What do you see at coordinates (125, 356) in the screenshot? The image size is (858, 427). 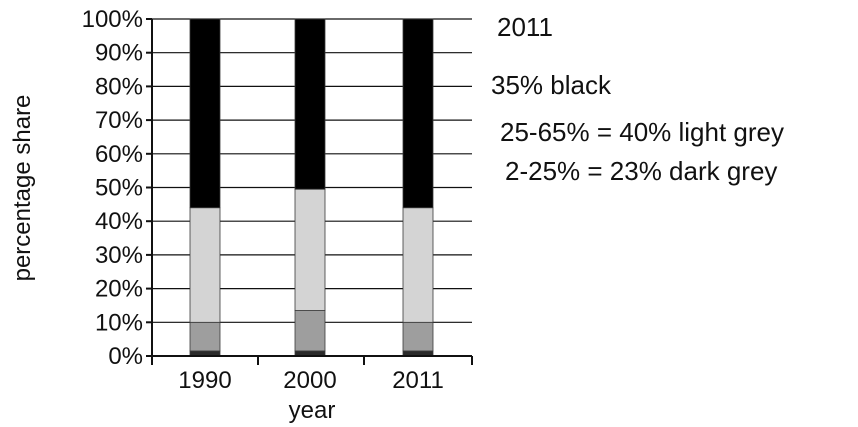 I see `y-tick-label: 0%` at bounding box center [125, 356].